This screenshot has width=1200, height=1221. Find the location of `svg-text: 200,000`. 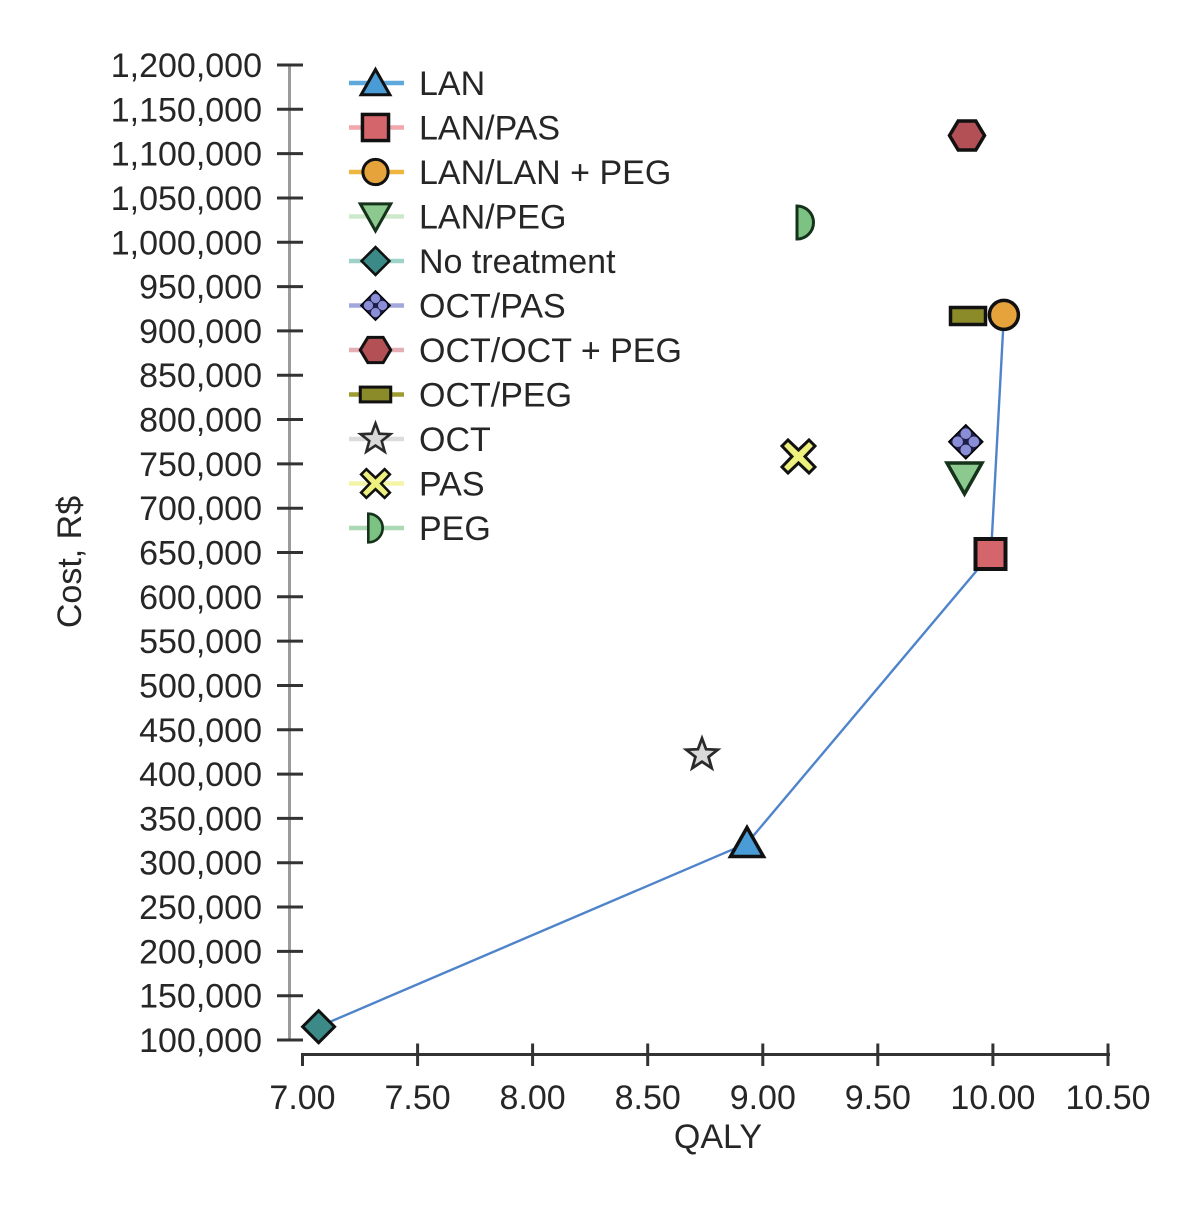

svg-text: 200,000 is located at coordinates (200, 952).